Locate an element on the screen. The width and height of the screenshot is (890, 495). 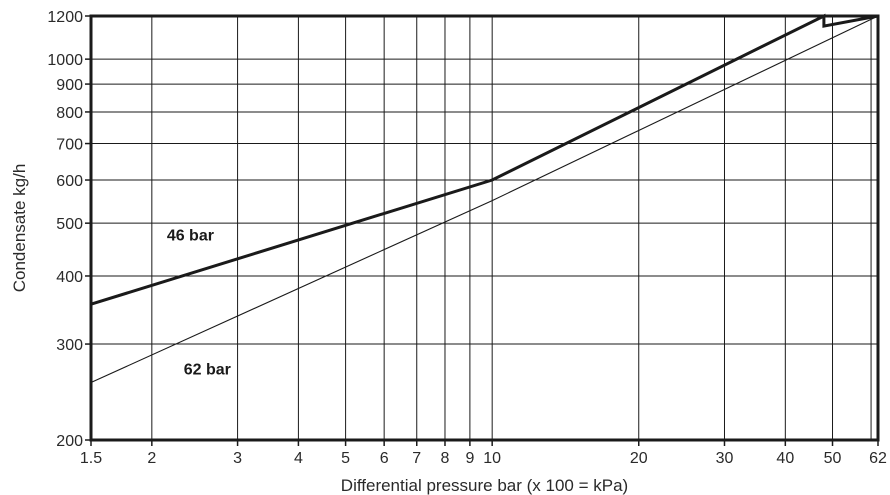
x-tick-label: 5 is located at coordinates (345, 458).